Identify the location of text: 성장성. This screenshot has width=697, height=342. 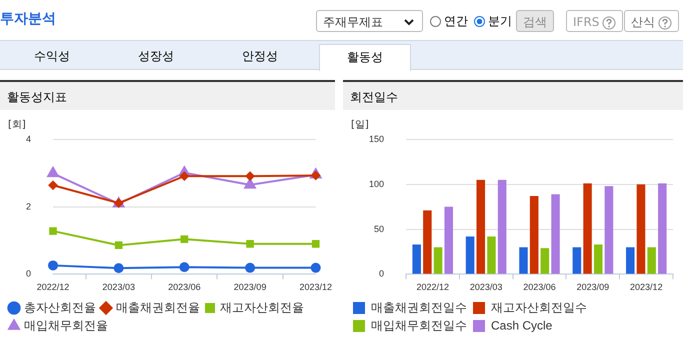
(156, 56).